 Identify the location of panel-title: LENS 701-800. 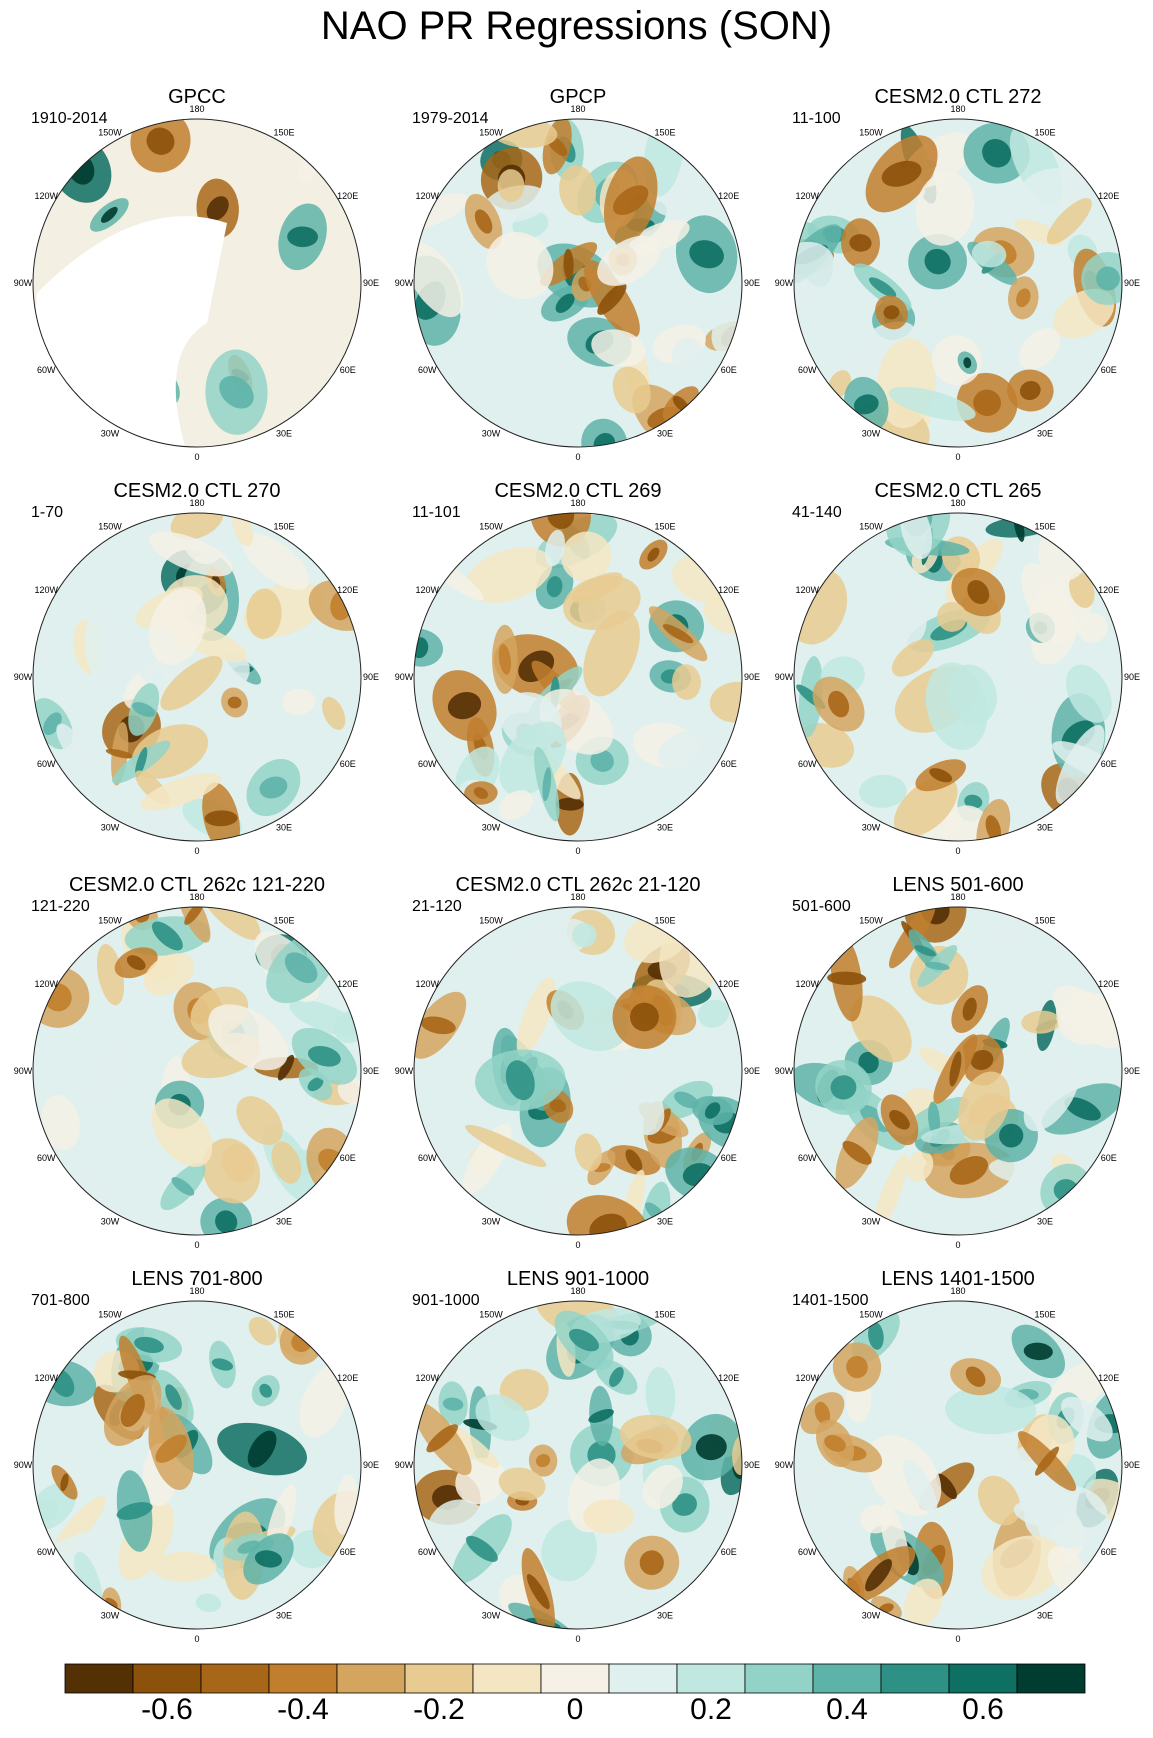
(196, 1279).